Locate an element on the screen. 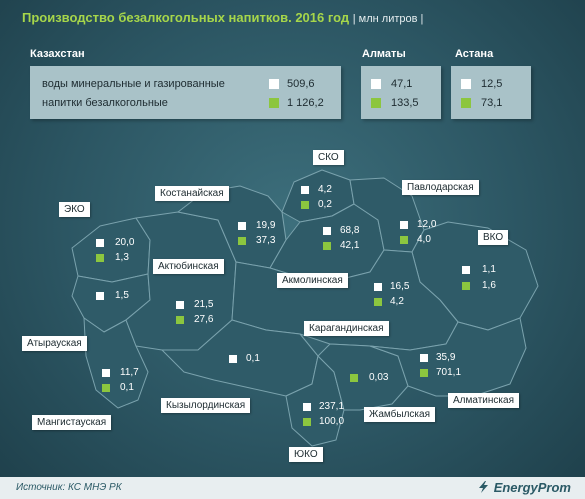 The width and height of the screenshot is (585, 499). sko-mineral-value: 4,2 is located at coordinates (325, 189).